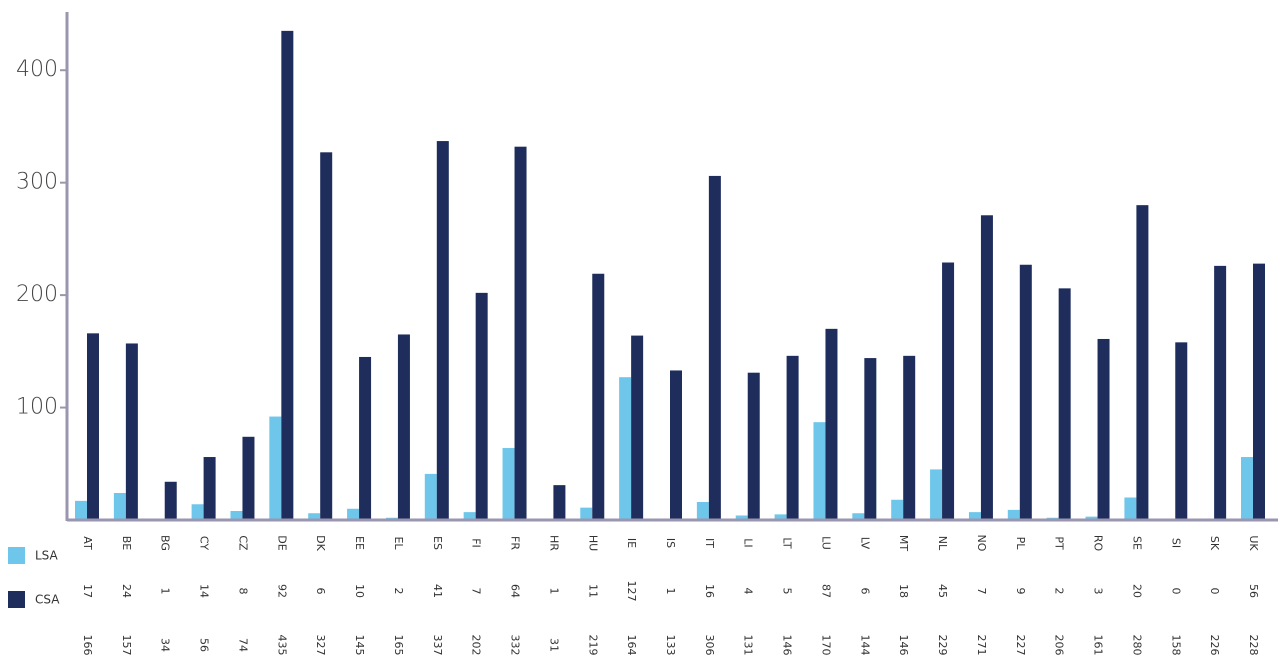  What do you see at coordinates (592, 591) in the screenshot?
I see `table-value: 11` at bounding box center [592, 591].